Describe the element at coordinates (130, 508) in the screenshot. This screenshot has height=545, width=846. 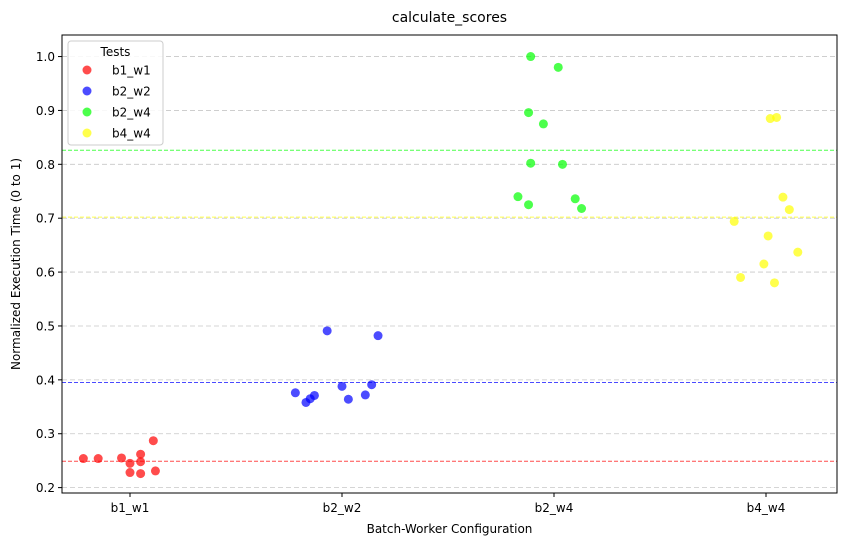
I see `x-tick-label: b1_w1` at that location.